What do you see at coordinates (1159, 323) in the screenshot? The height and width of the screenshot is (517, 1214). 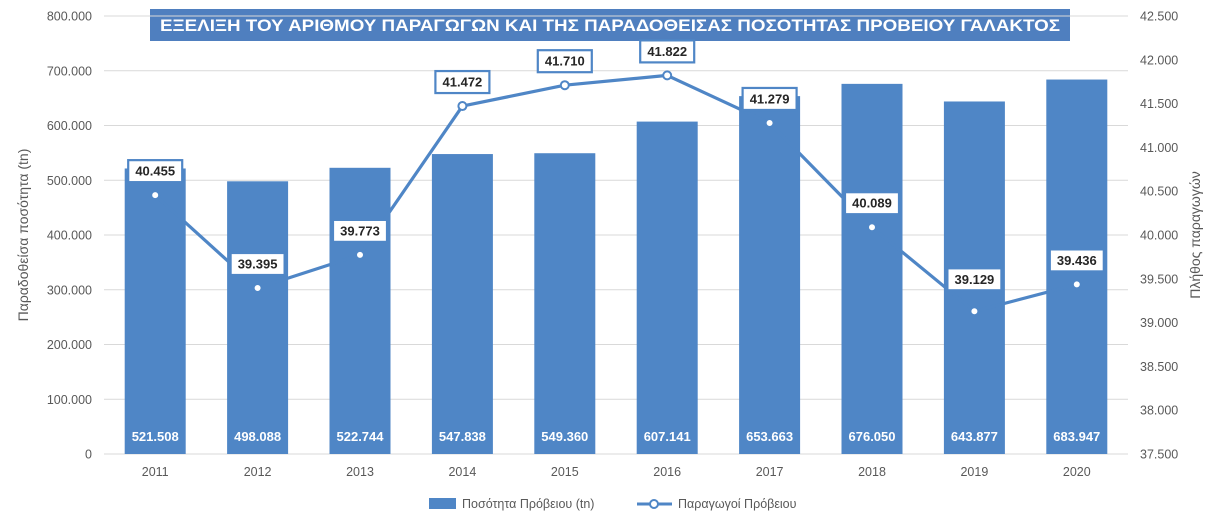 I see `y2-tick-label: 39.000` at bounding box center [1159, 323].